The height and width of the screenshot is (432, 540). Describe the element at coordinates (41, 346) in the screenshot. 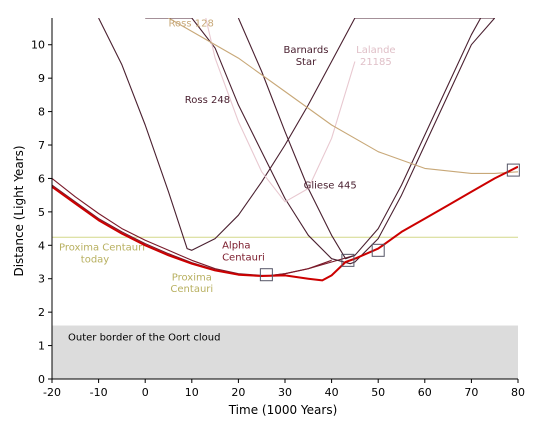

I see `y-tick-label: 1` at that location.